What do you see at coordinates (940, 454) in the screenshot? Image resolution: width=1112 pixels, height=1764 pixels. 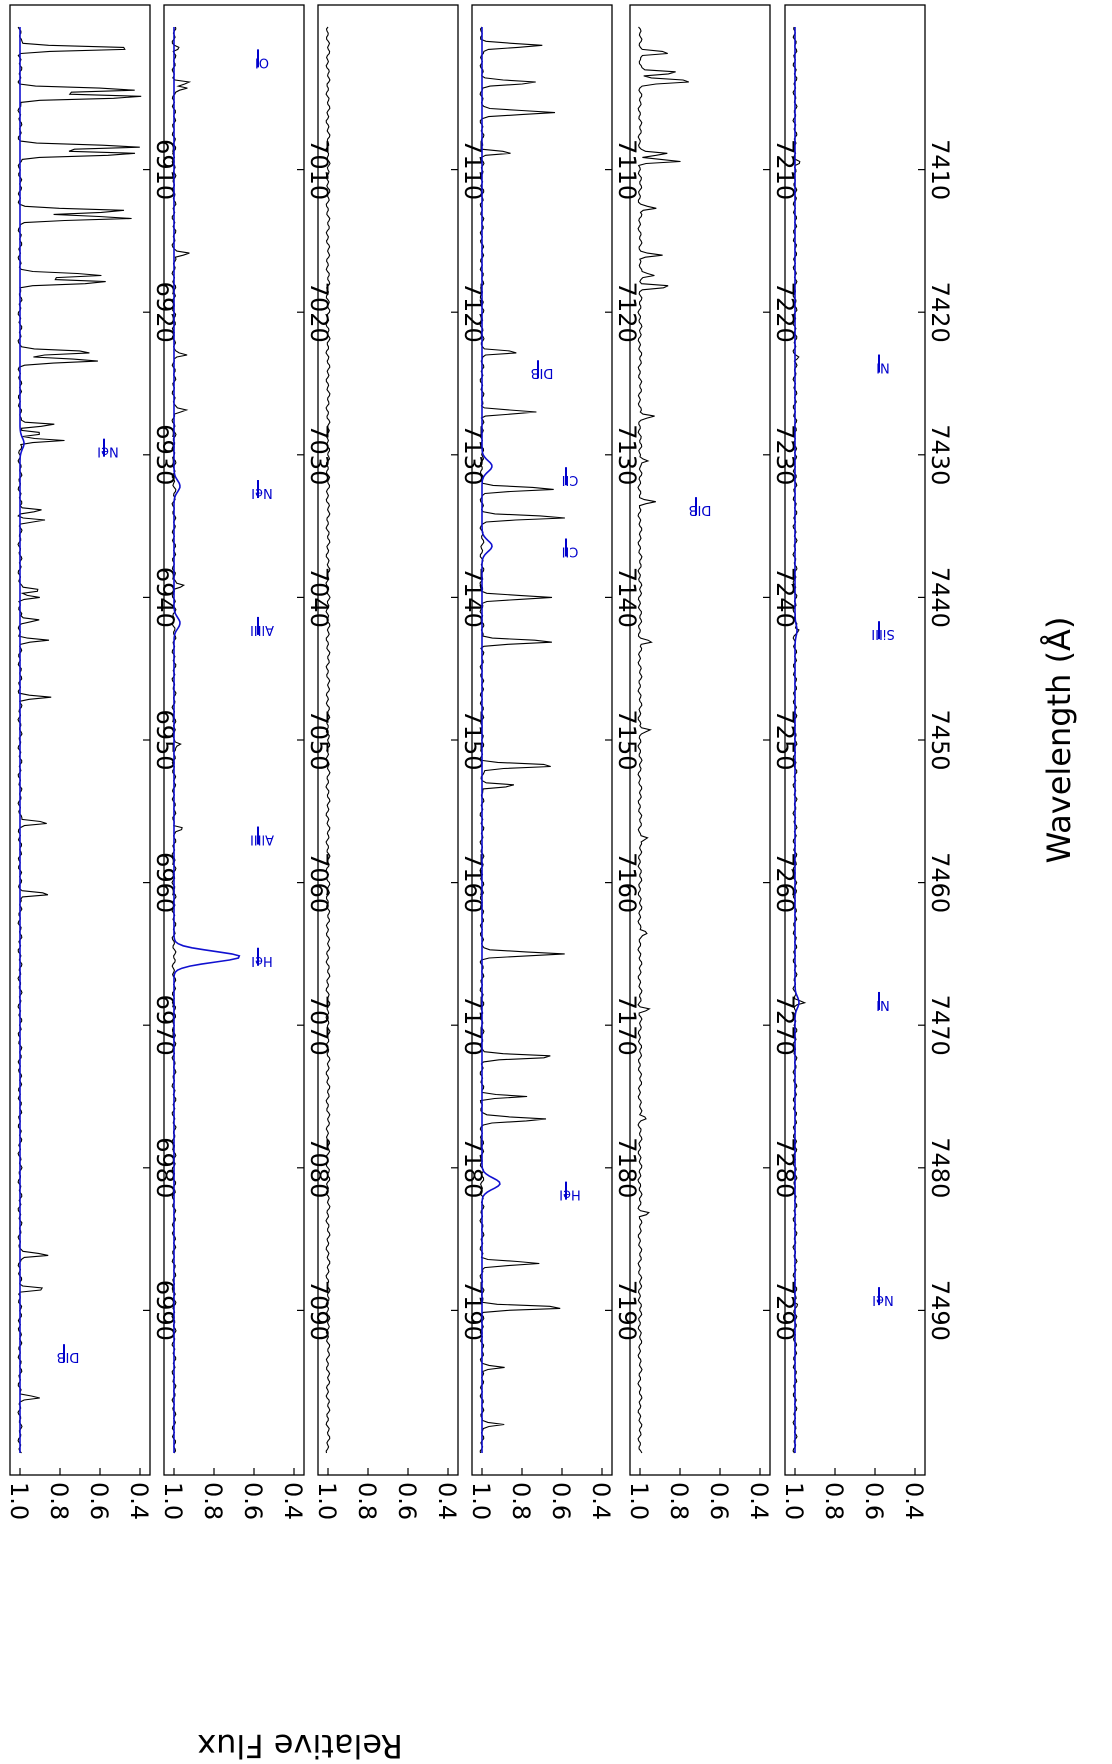 I see `wavelength-tick-label: 7430` at bounding box center [940, 454].